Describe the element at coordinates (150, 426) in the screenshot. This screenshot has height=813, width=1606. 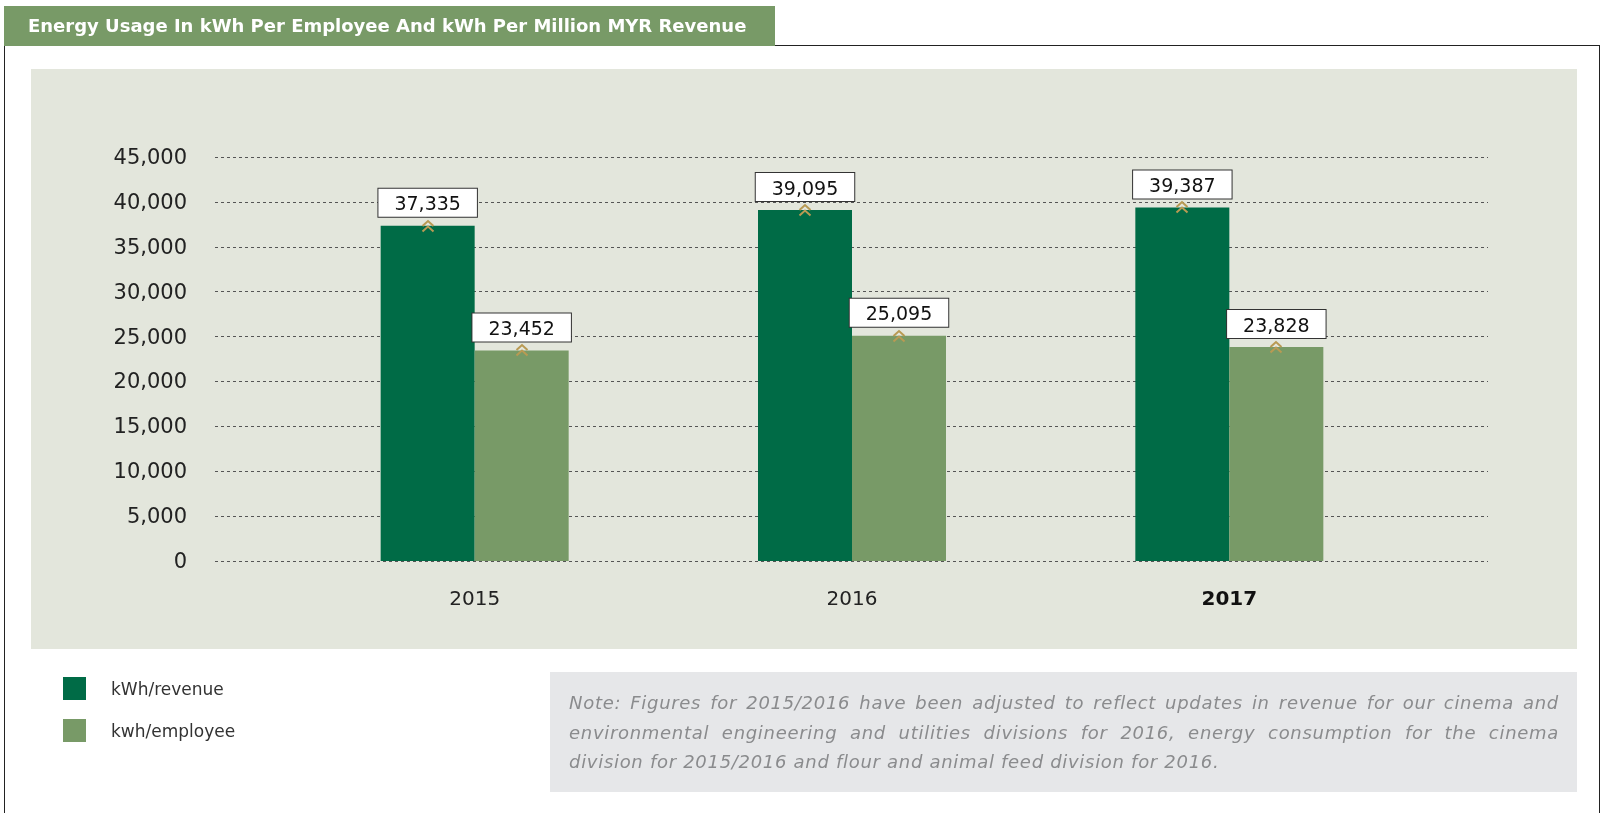
I see `y-tick-label: 15,000` at that location.